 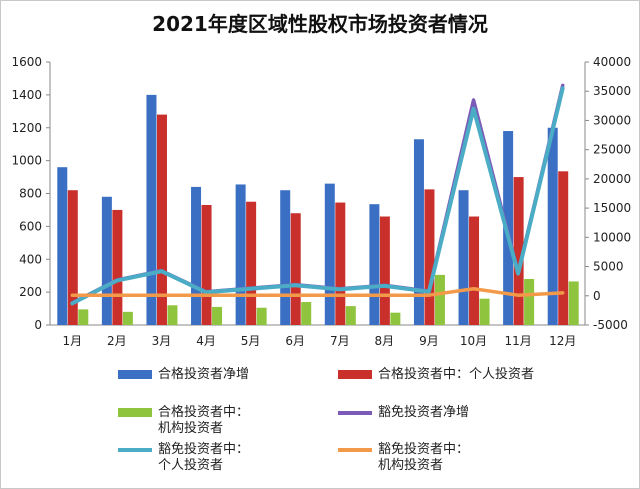 What do you see at coordinates (295, 341) in the screenshot?
I see `x-tick-label: 6月` at bounding box center [295, 341].